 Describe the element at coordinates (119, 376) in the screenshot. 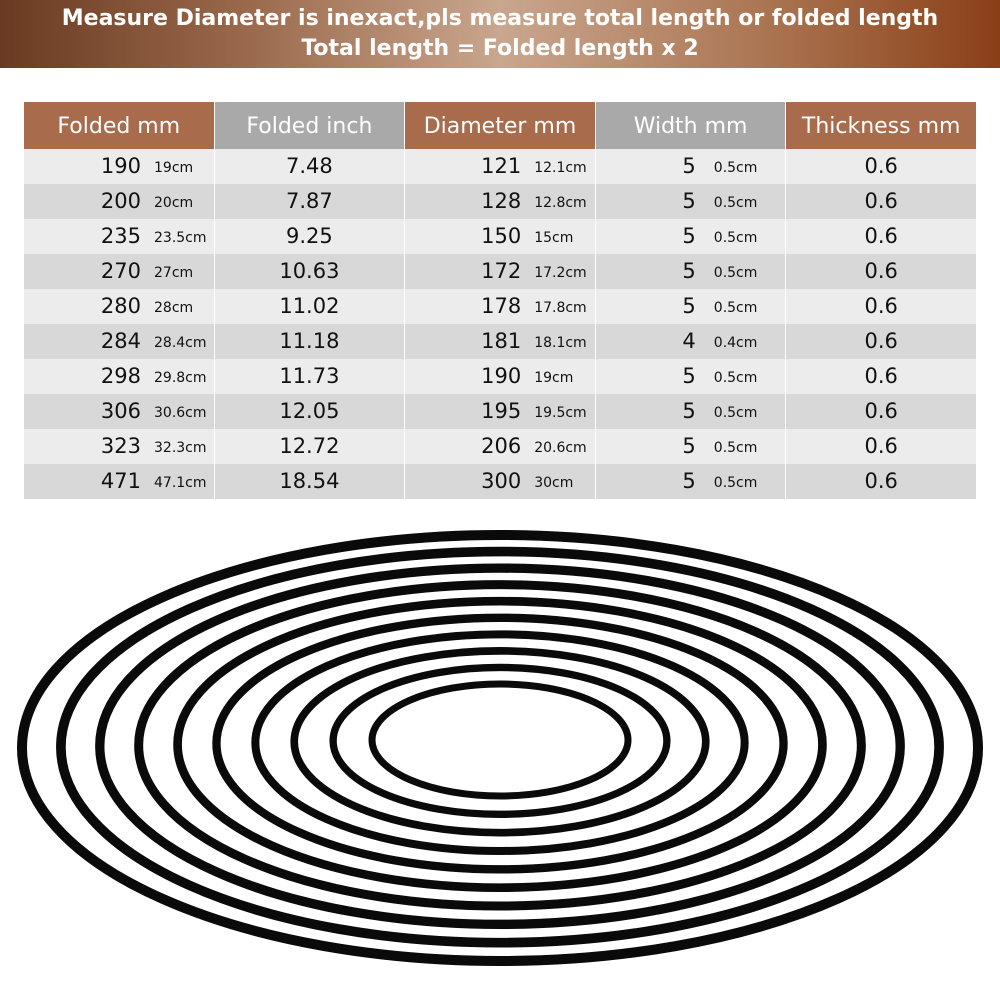

I see `table-cell: 298 29.8cm` at that location.